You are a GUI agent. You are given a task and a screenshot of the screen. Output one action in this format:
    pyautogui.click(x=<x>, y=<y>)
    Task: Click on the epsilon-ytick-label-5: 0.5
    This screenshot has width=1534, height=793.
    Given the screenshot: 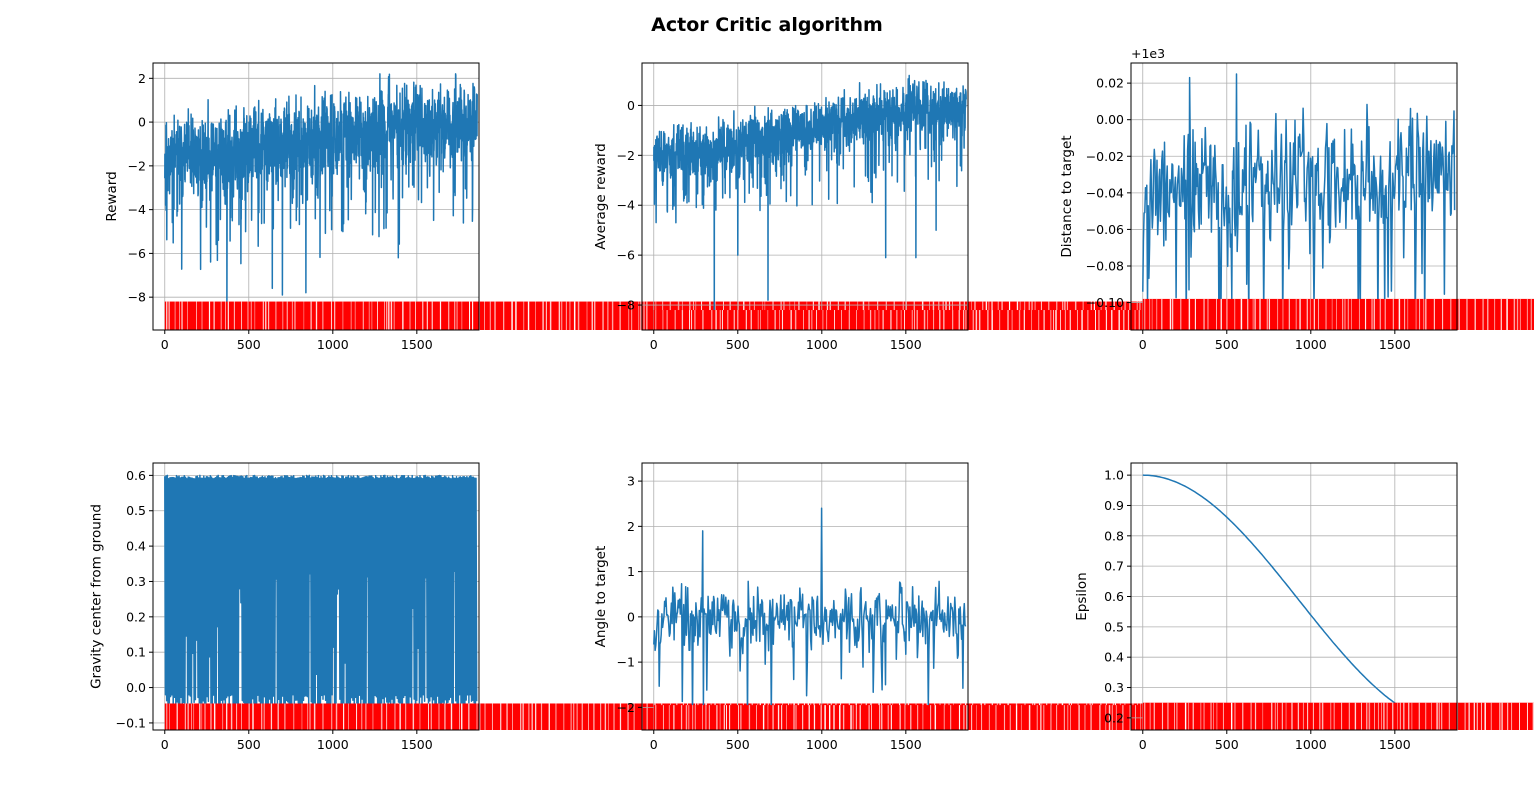 What is the action you would take?
    pyautogui.click(x=1114, y=626)
    